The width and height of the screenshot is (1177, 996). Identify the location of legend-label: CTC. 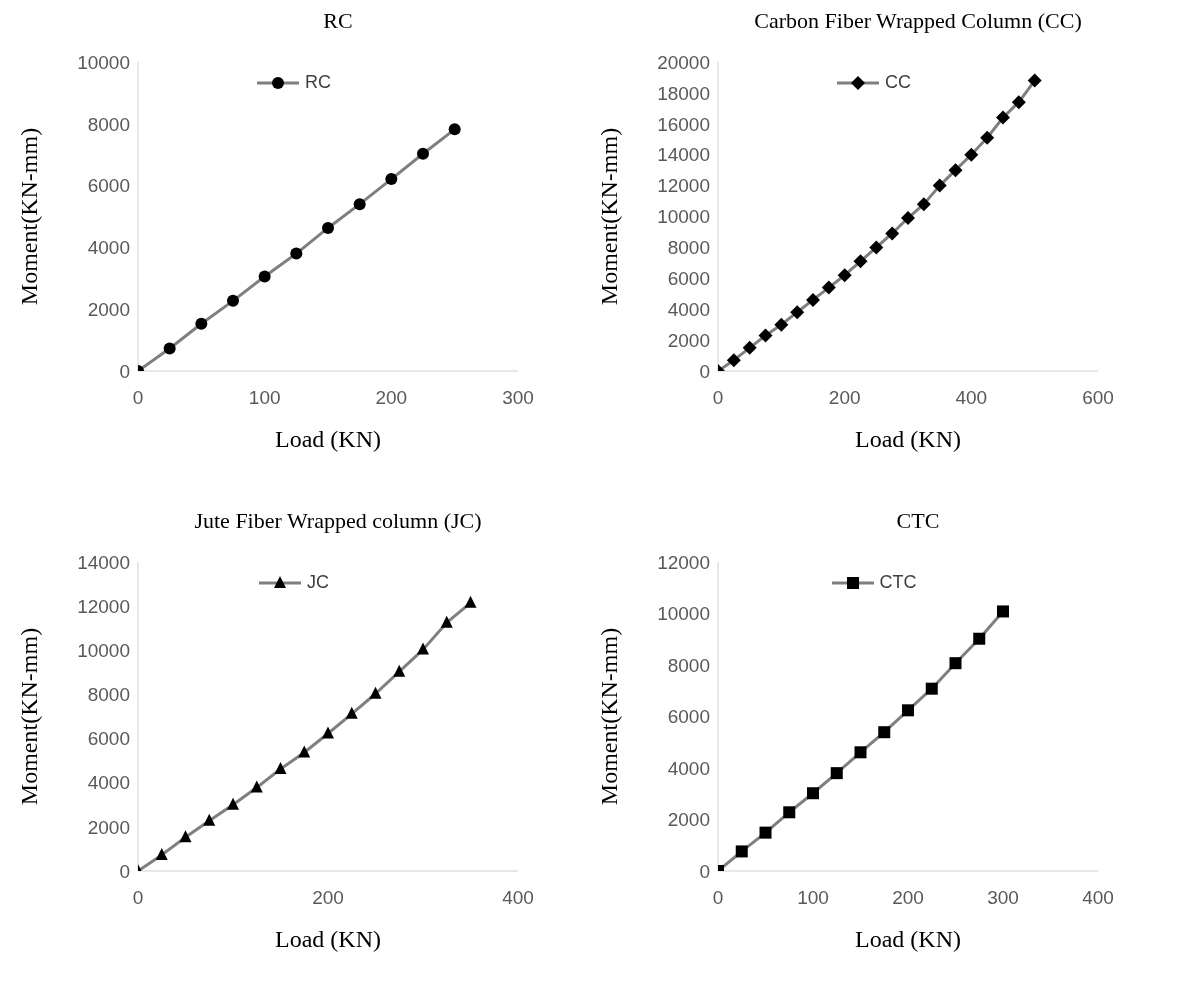
(898, 582).